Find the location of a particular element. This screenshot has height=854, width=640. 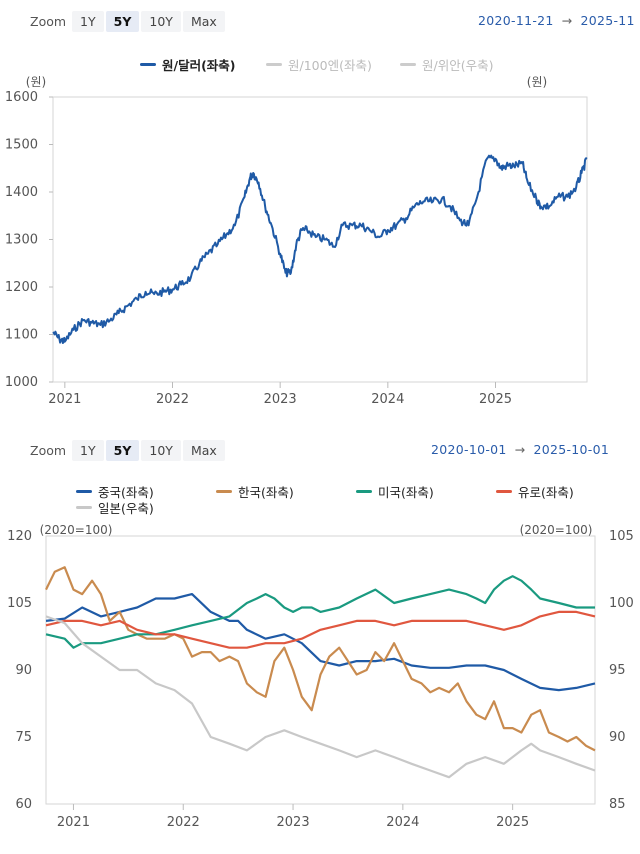

left-y-tick-label: 75 is located at coordinates (23, 737).